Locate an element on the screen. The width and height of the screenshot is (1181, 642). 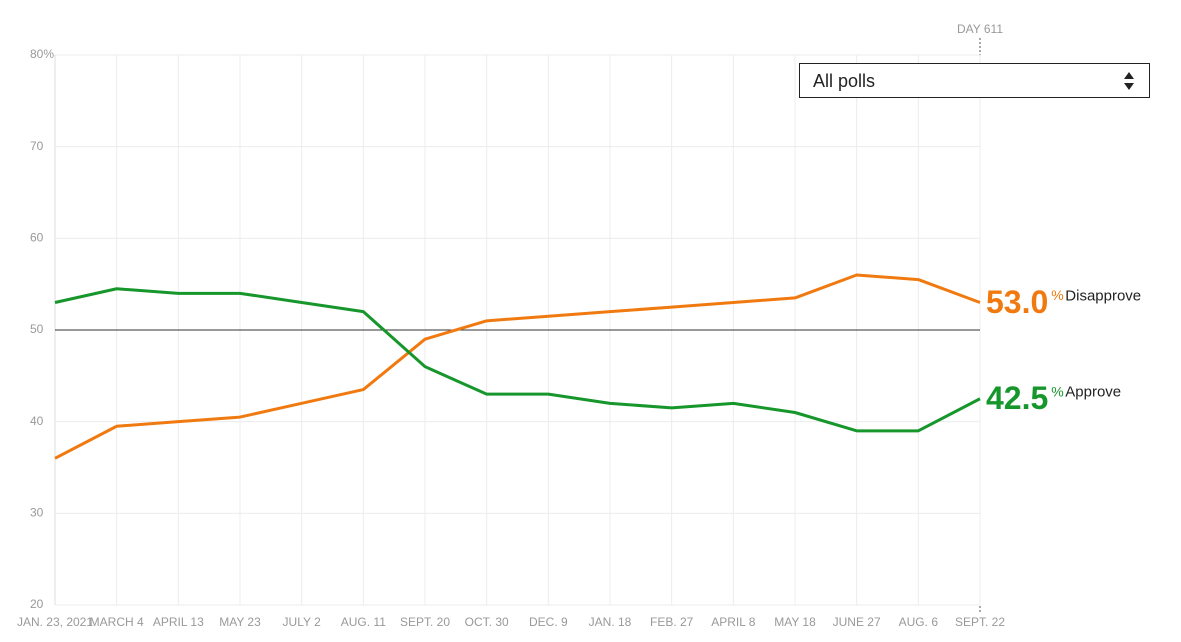
x-tick-label: MAY 23 is located at coordinates (240, 622).